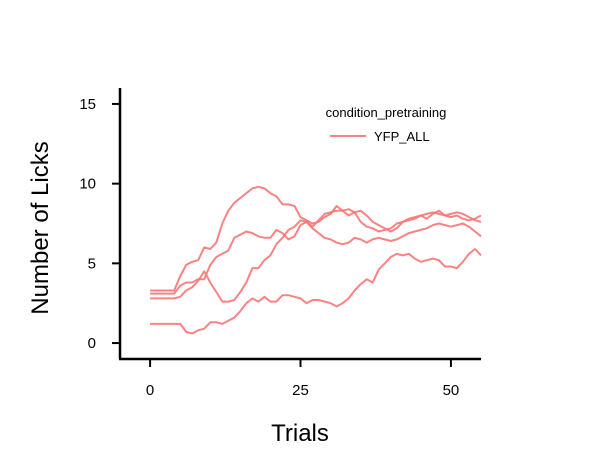  I want to click on y-tick-label: 15, so click(87, 104).